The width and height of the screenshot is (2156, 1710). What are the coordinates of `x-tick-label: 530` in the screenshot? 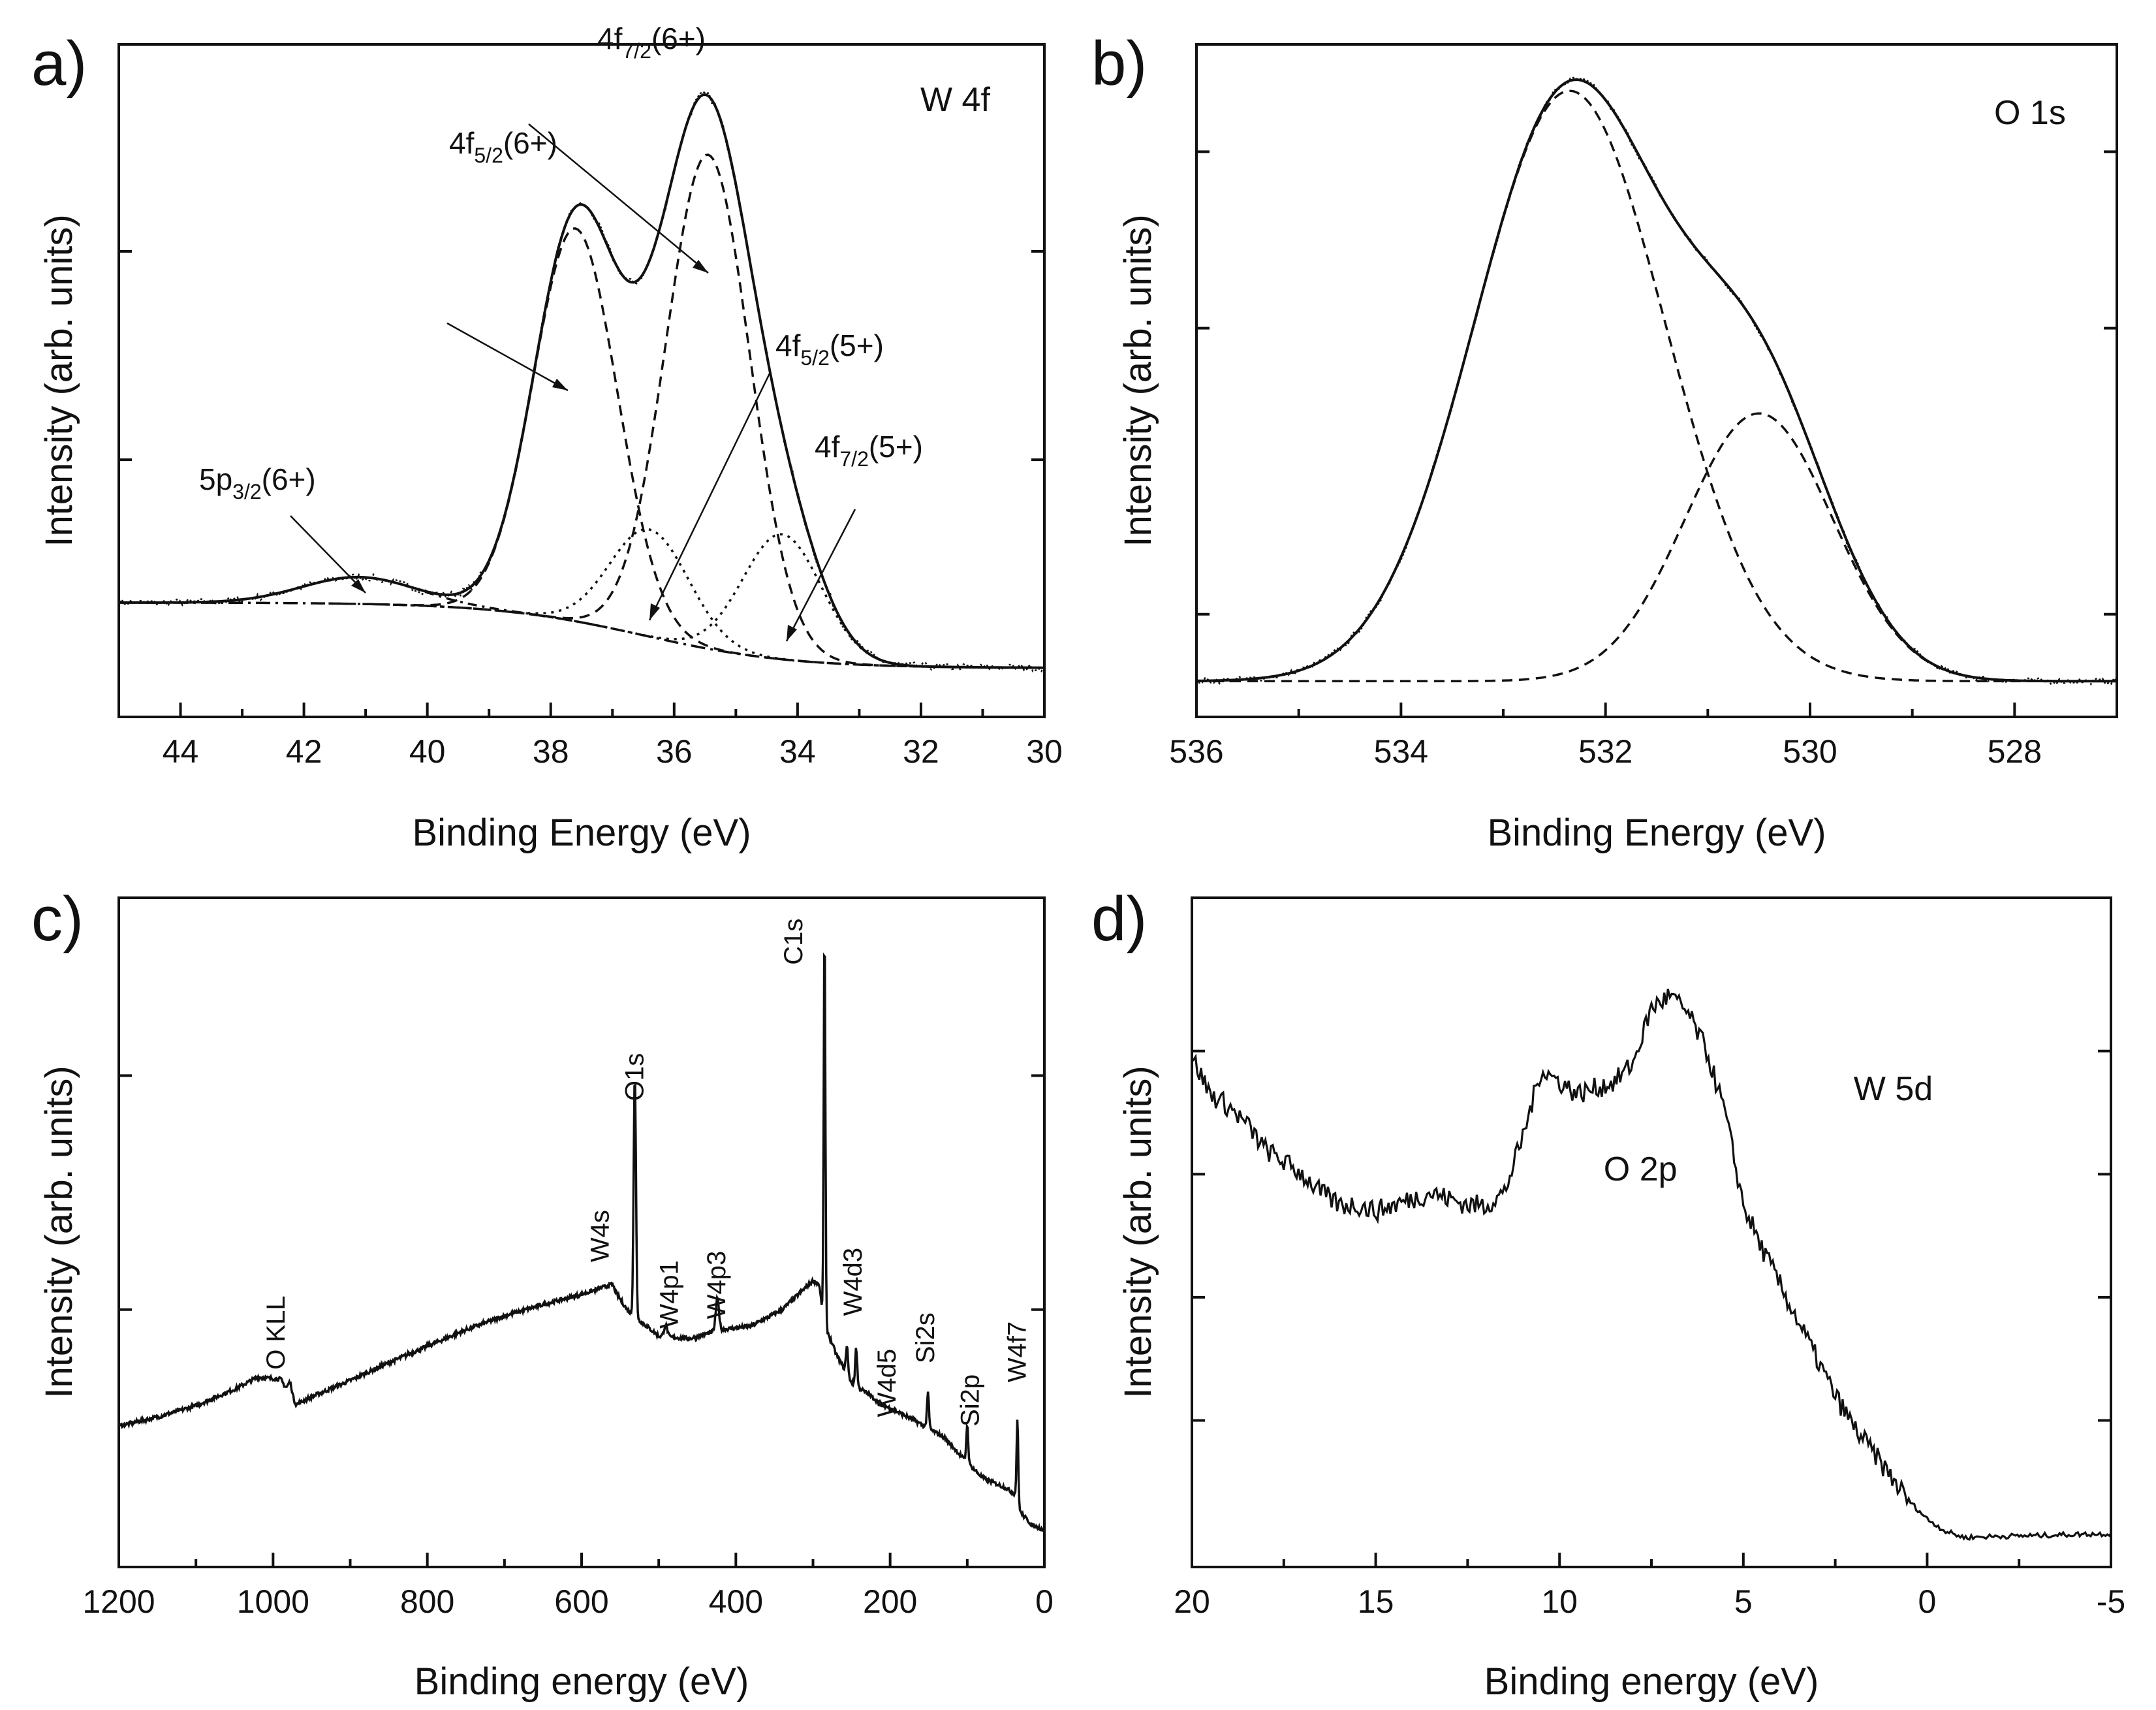 It's located at (1810, 751).